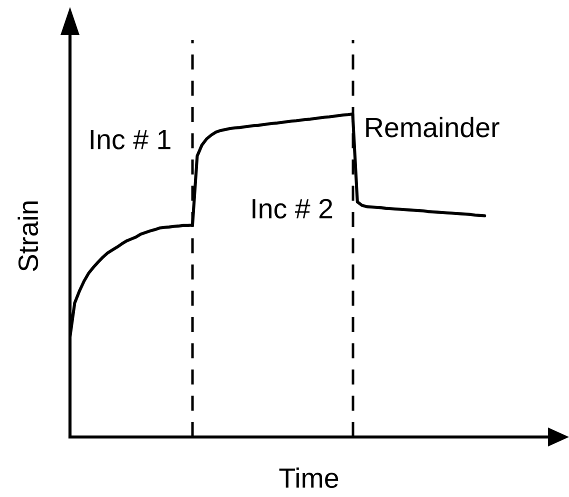 The image size is (569, 497). Describe the element at coordinates (433, 127) in the screenshot. I see `annotation: Remainder` at that location.